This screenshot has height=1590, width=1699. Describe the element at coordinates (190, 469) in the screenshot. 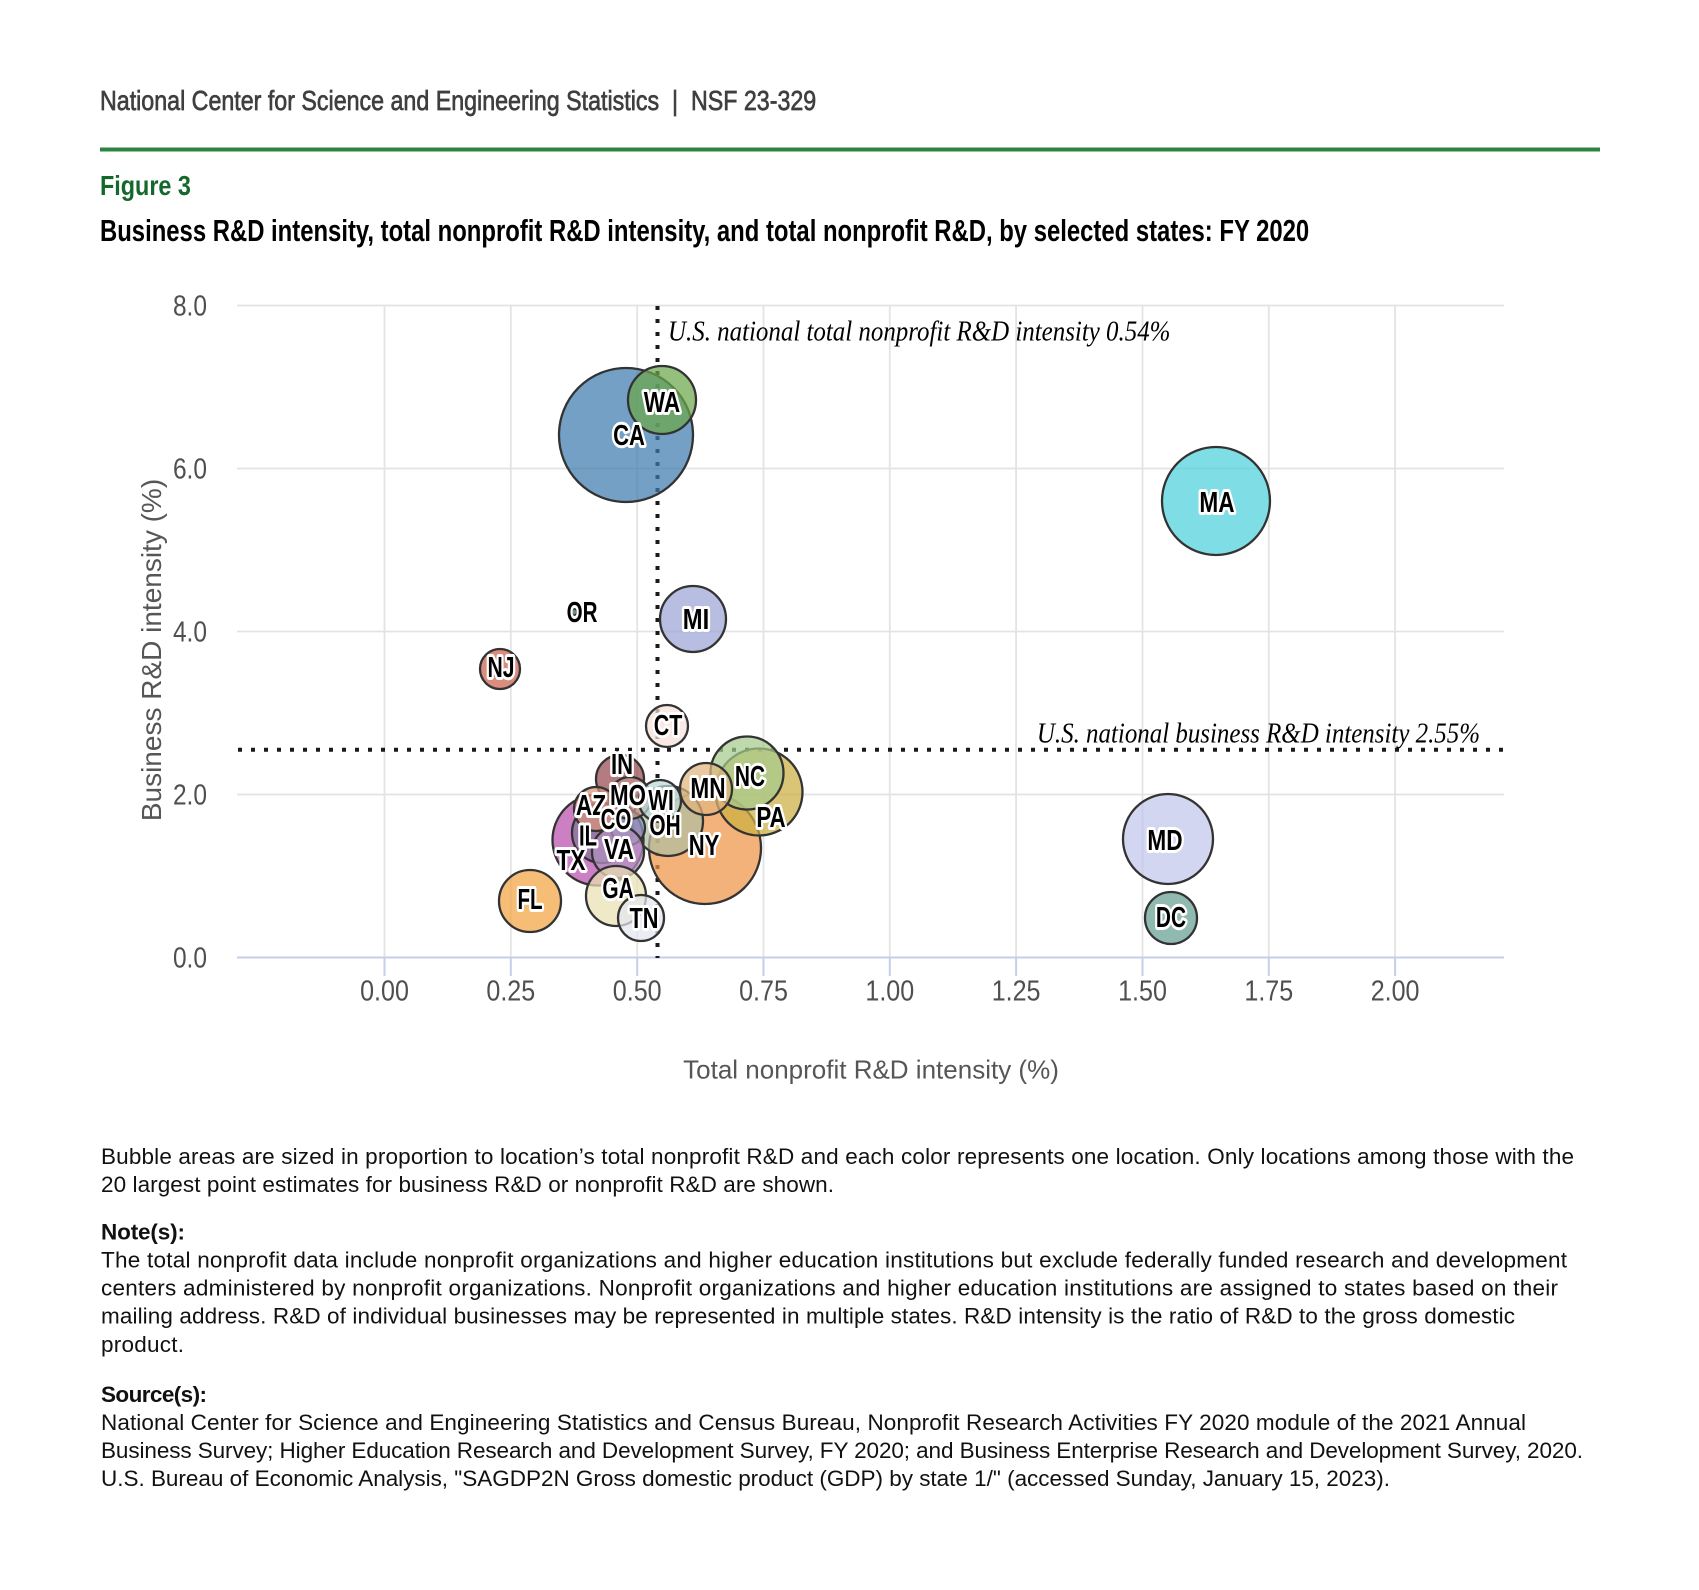

I see `svg-text: 6.0` at that location.